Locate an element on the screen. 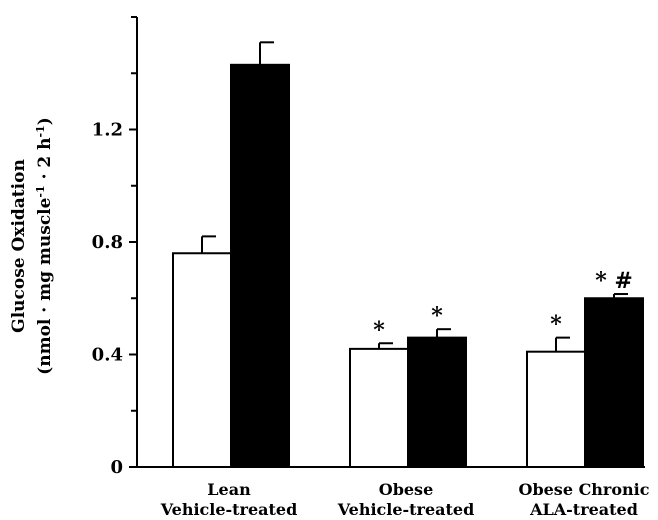  y-axis-title-line2: (nmol · mg muscle-1 · 2 h-1) is located at coordinates (45, 246).